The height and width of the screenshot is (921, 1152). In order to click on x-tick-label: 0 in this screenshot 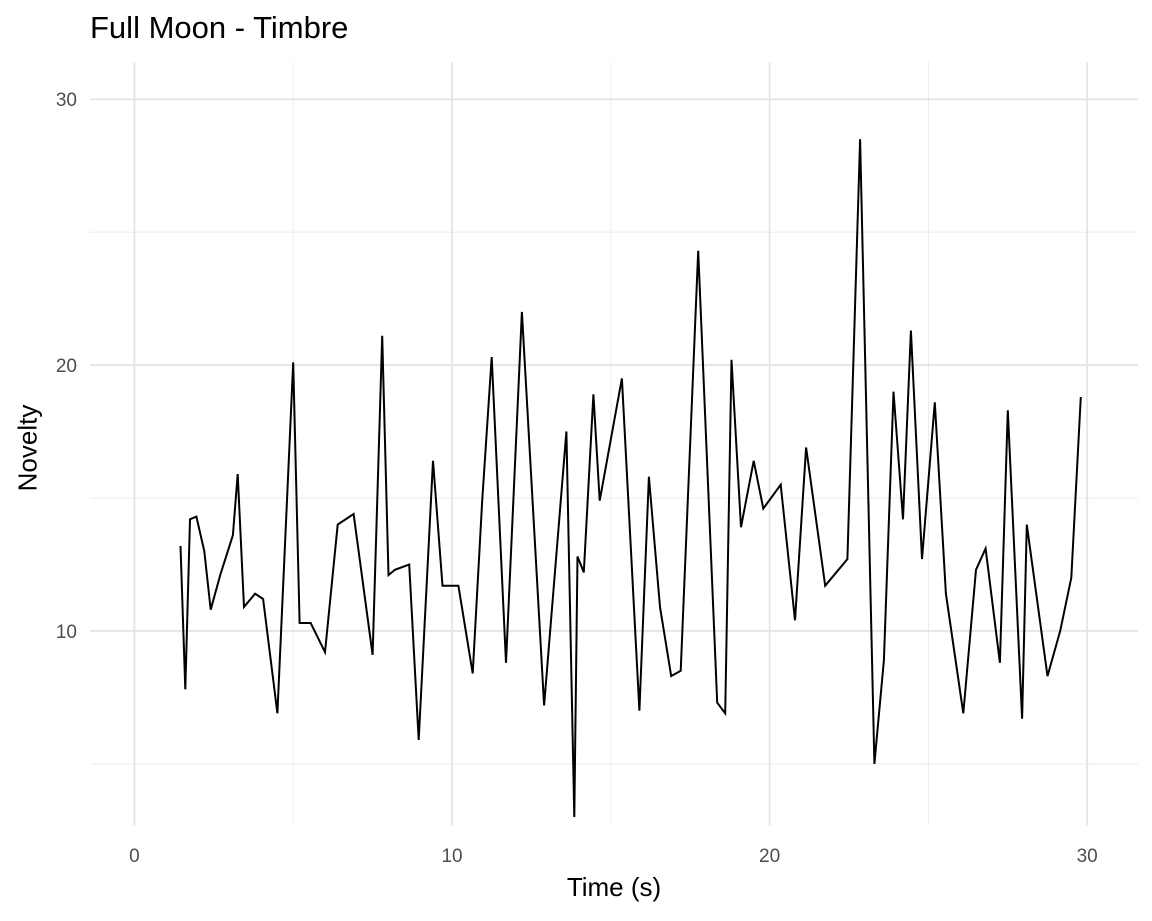, I will do `click(134, 856)`.